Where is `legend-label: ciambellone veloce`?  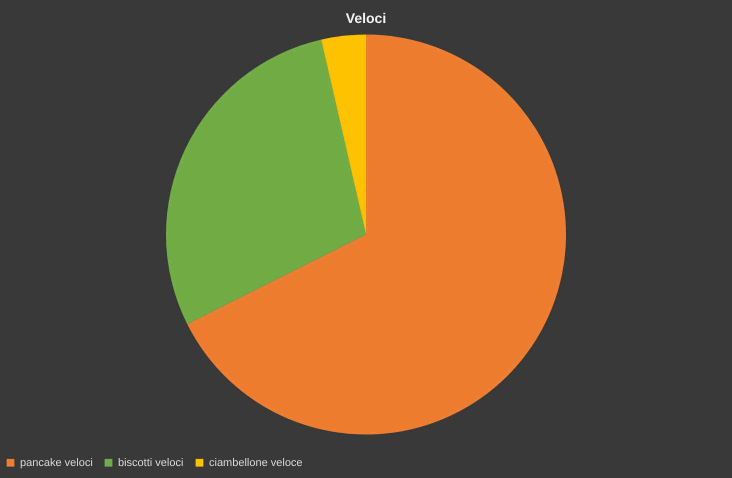 legend-label: ciambellone veloce is located at coordinates (256, 462).